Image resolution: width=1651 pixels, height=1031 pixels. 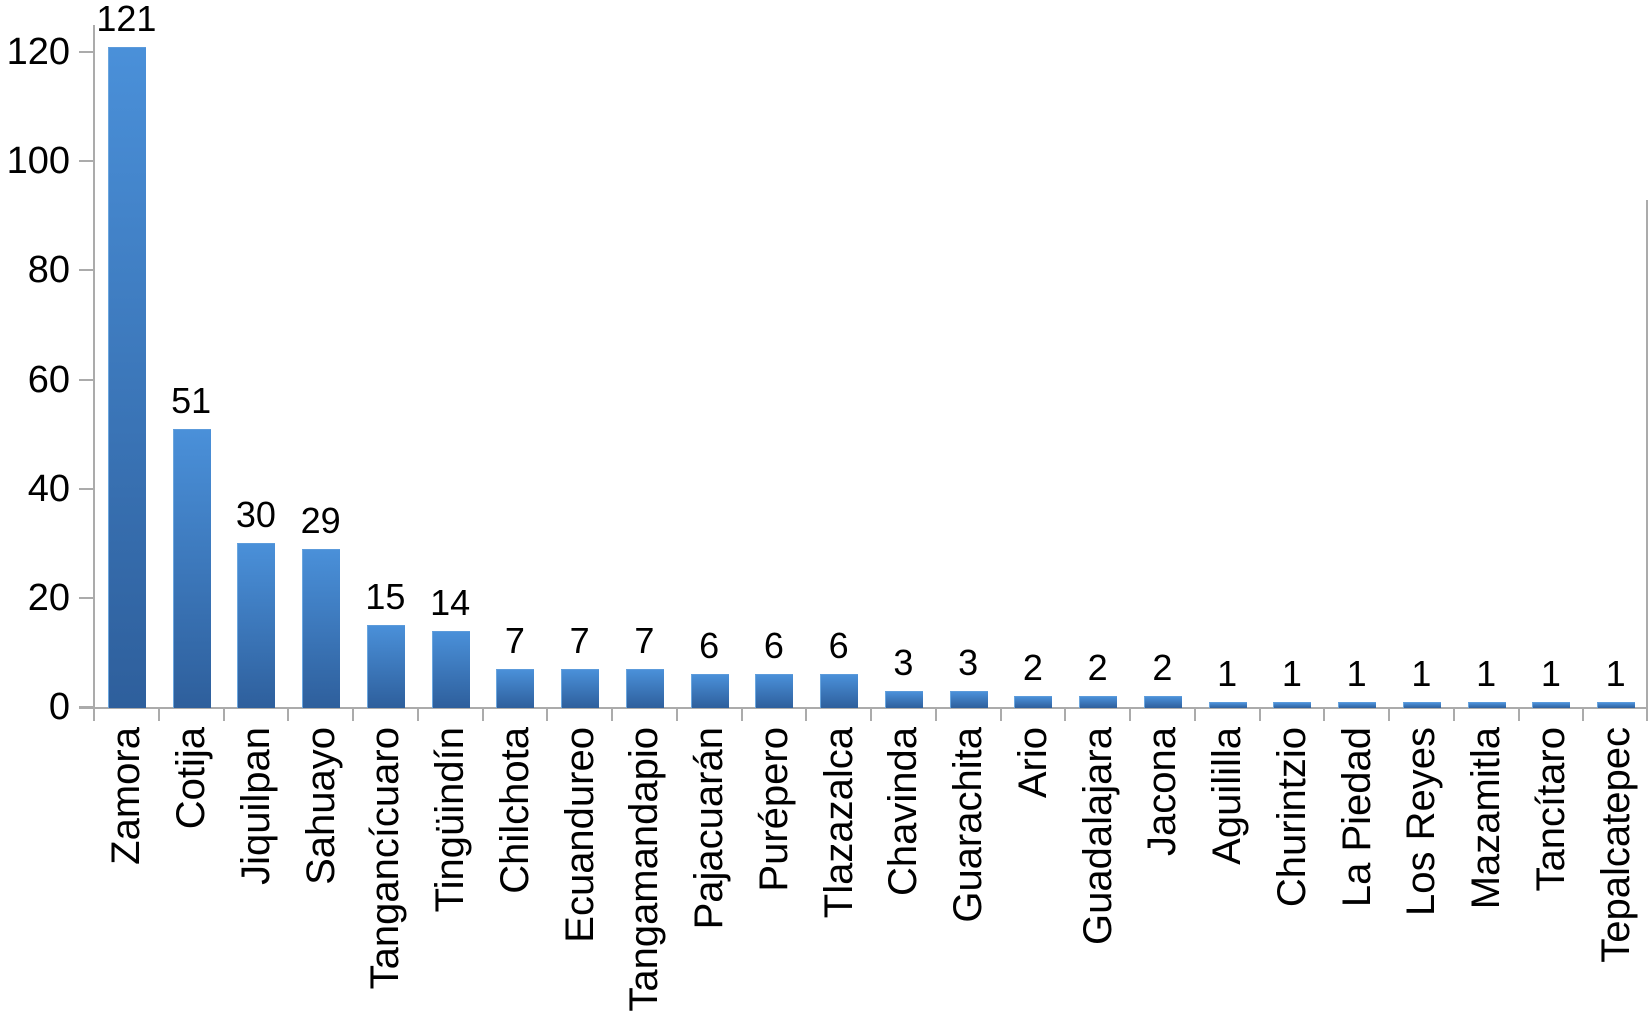 What do you see at coordinates (1357, 705) in the screenshot?
I see `bar-la-piedad` at bounding box center [1357, 705].